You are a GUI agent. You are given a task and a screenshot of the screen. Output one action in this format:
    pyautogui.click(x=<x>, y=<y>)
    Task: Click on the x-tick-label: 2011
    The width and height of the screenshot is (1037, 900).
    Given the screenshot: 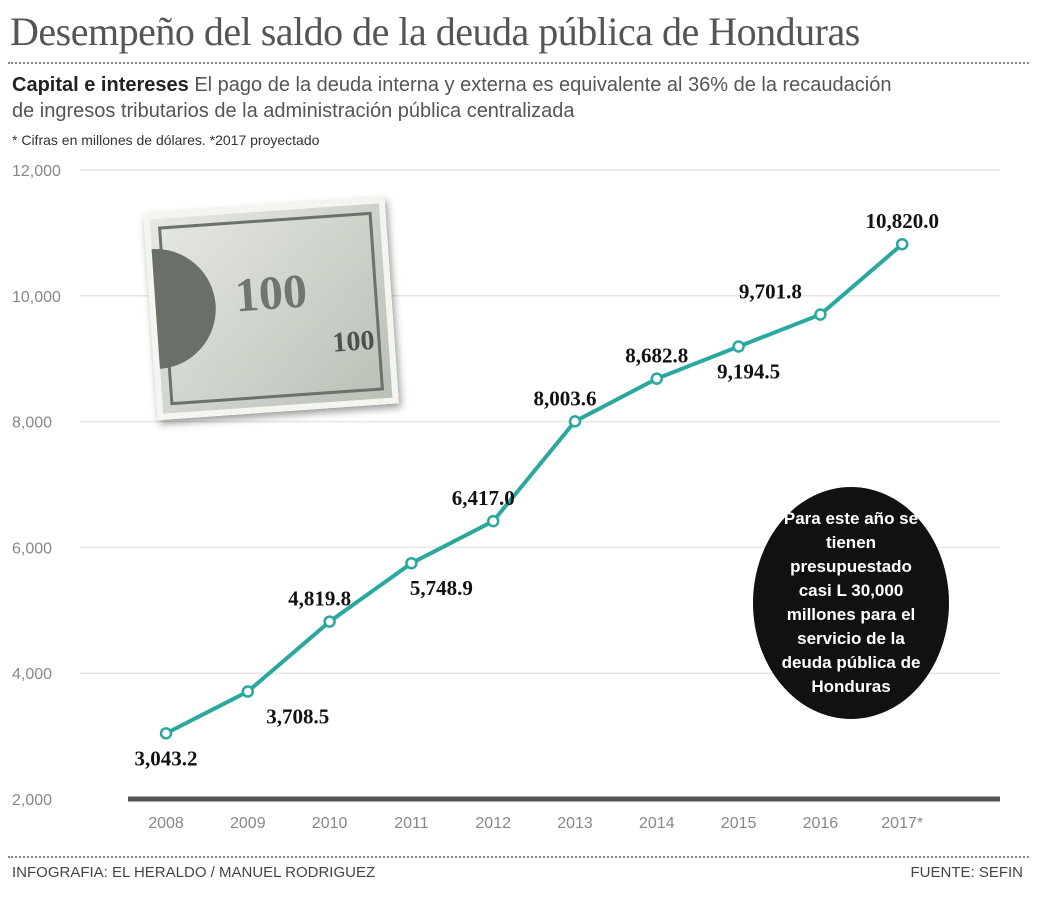 What is the action you would take?
    pyautogui.click(x=411, y=823)
    